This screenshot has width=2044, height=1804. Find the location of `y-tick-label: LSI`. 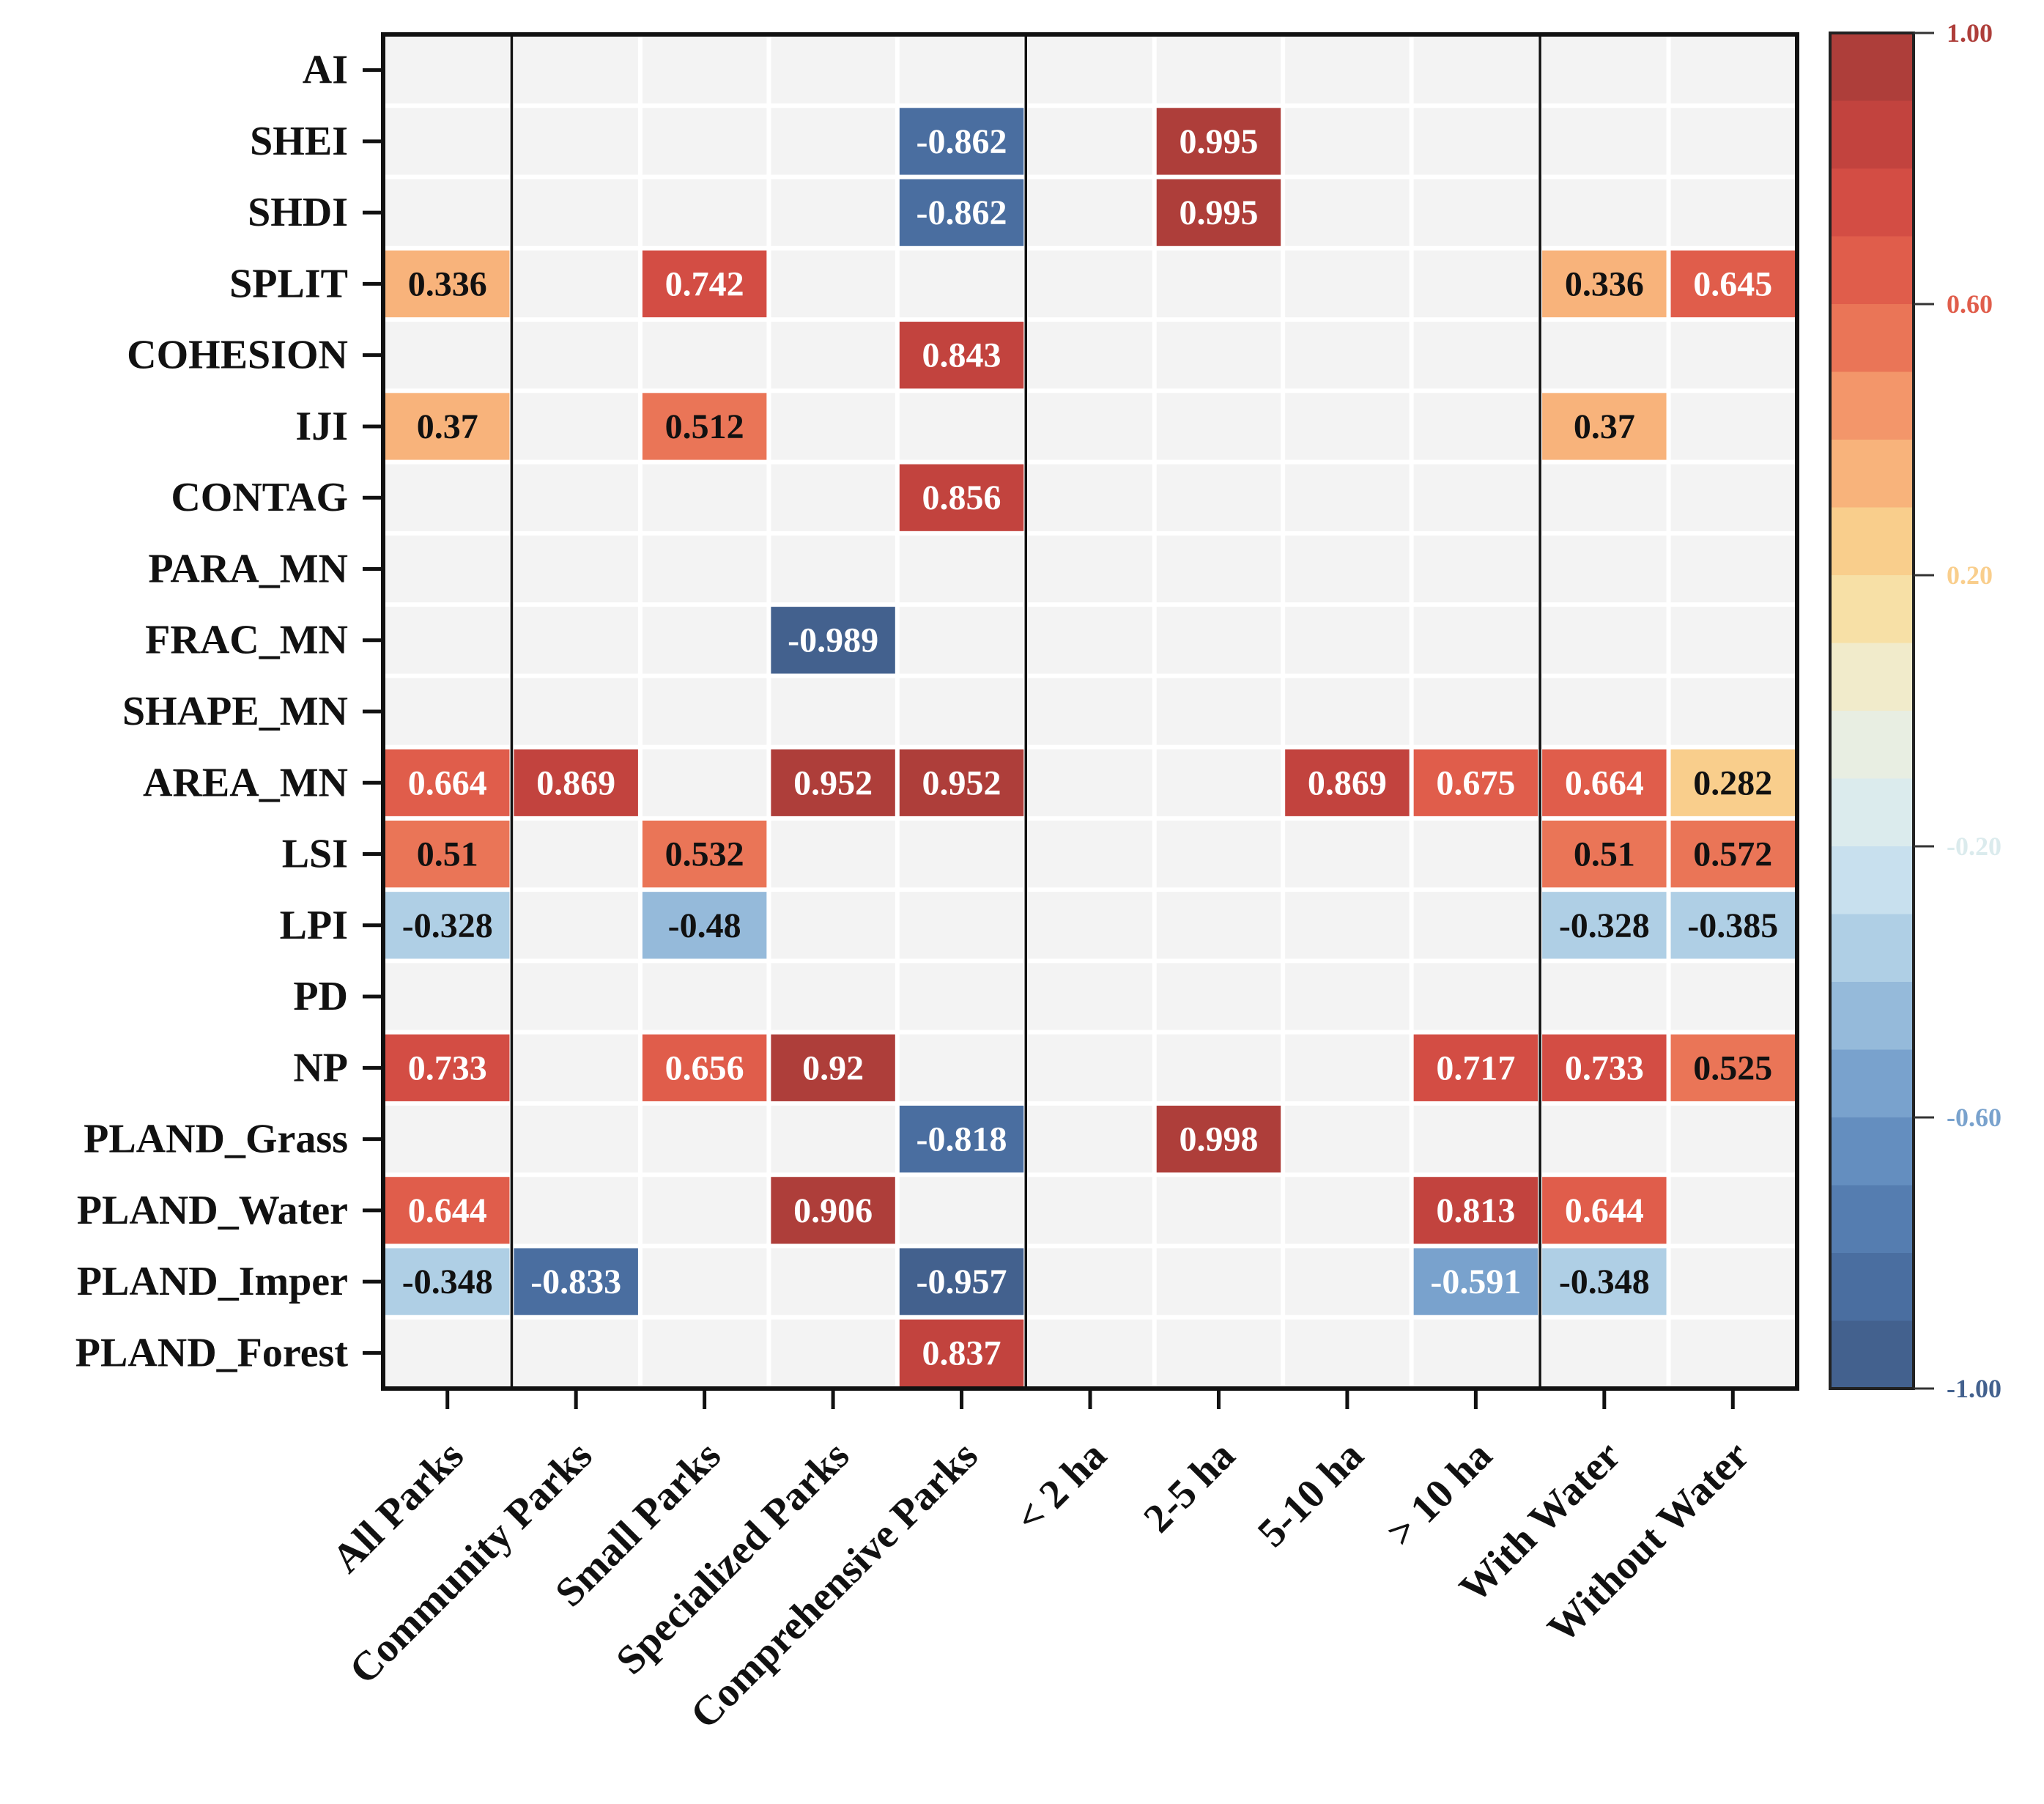

y-tick-label: LSI is located at coordinates (315, 855).